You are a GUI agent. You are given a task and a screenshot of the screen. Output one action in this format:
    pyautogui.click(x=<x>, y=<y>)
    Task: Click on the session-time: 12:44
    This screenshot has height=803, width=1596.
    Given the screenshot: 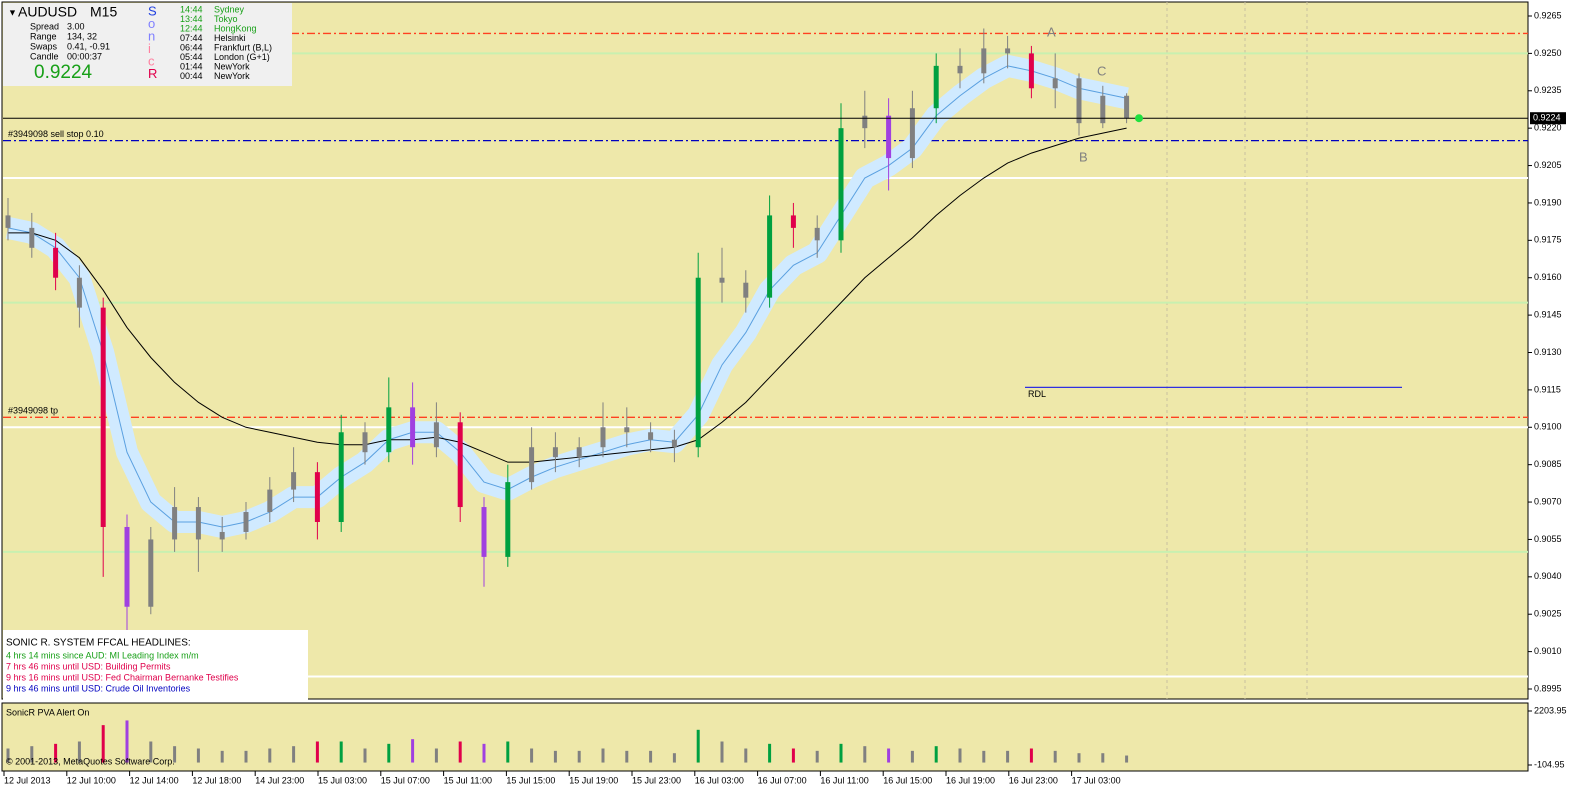 What is the action you would take?
    pyautogui.click(x=191, y=28)
    